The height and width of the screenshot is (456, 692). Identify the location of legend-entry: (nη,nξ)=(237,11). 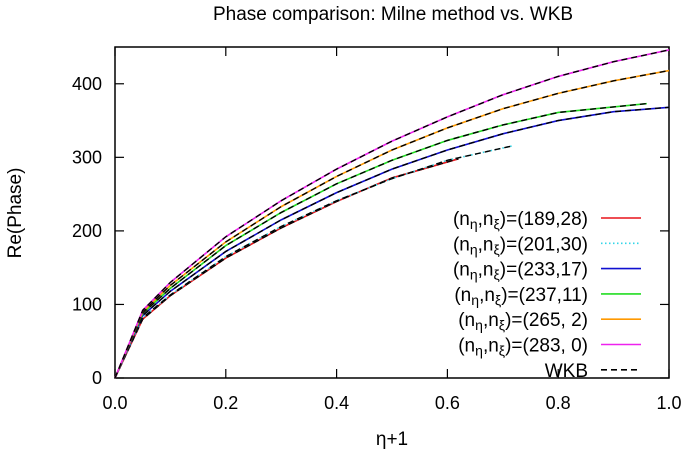
(521, 296).